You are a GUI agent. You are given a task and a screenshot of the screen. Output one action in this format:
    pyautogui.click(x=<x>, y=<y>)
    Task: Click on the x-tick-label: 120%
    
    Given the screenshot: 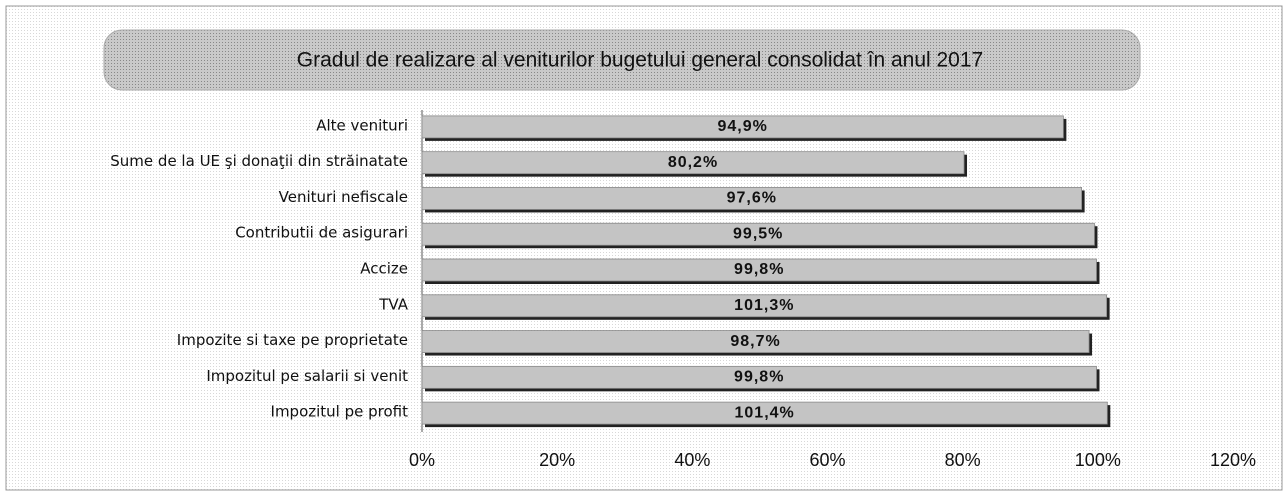 What is the action you would take?
    pyautogui.click(x=1233, y=460)
    